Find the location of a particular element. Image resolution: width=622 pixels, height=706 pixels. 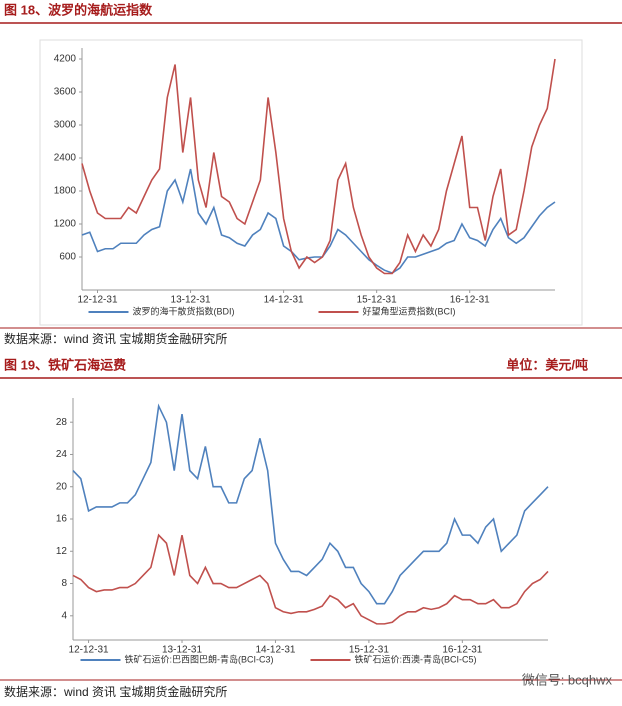

y-tick-label: 12 is located at coordinates (62, 551).